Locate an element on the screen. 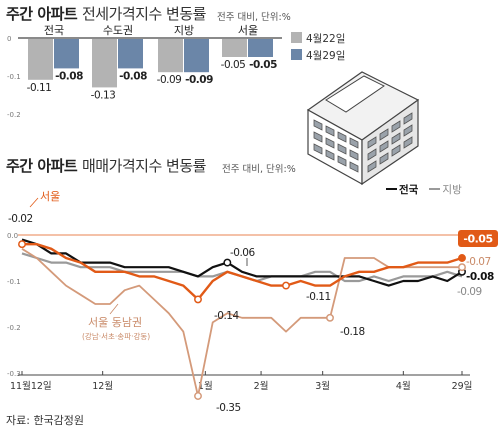  annotation-national-end: -0.08 is located at coordinates (480, 277).